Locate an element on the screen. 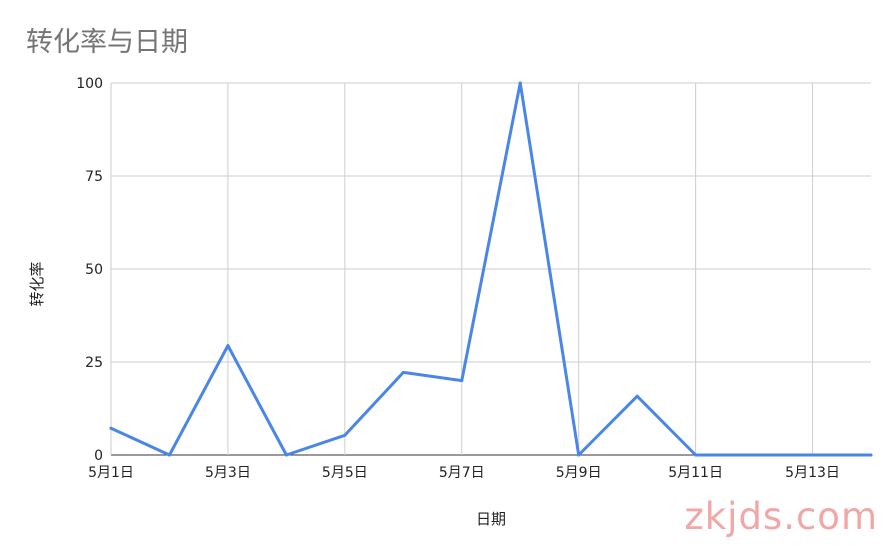 This screenshot has height=546, width=896. y-axis-ticks: 0 25 50 75 100 is located at coordinates (89, 270).